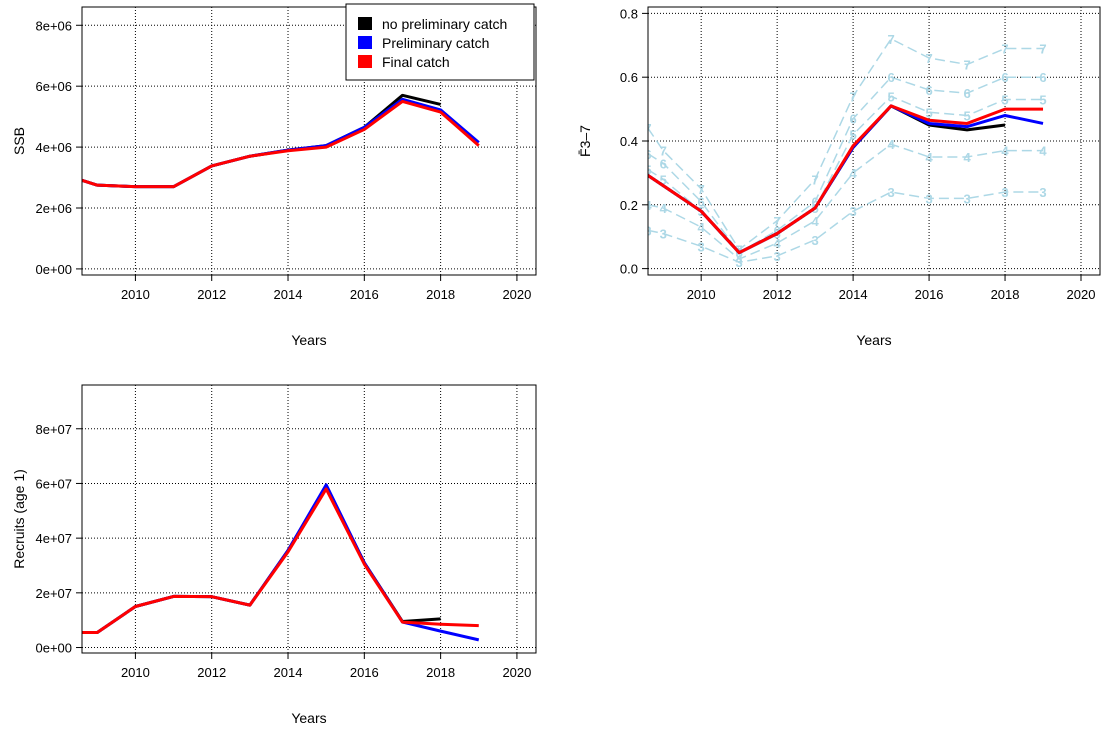 This screenshot has width=1105, height=729. Describe the element at coordinates (53, 208) in the screenshot. I see `y-tick-label: 2e+06` at that location.